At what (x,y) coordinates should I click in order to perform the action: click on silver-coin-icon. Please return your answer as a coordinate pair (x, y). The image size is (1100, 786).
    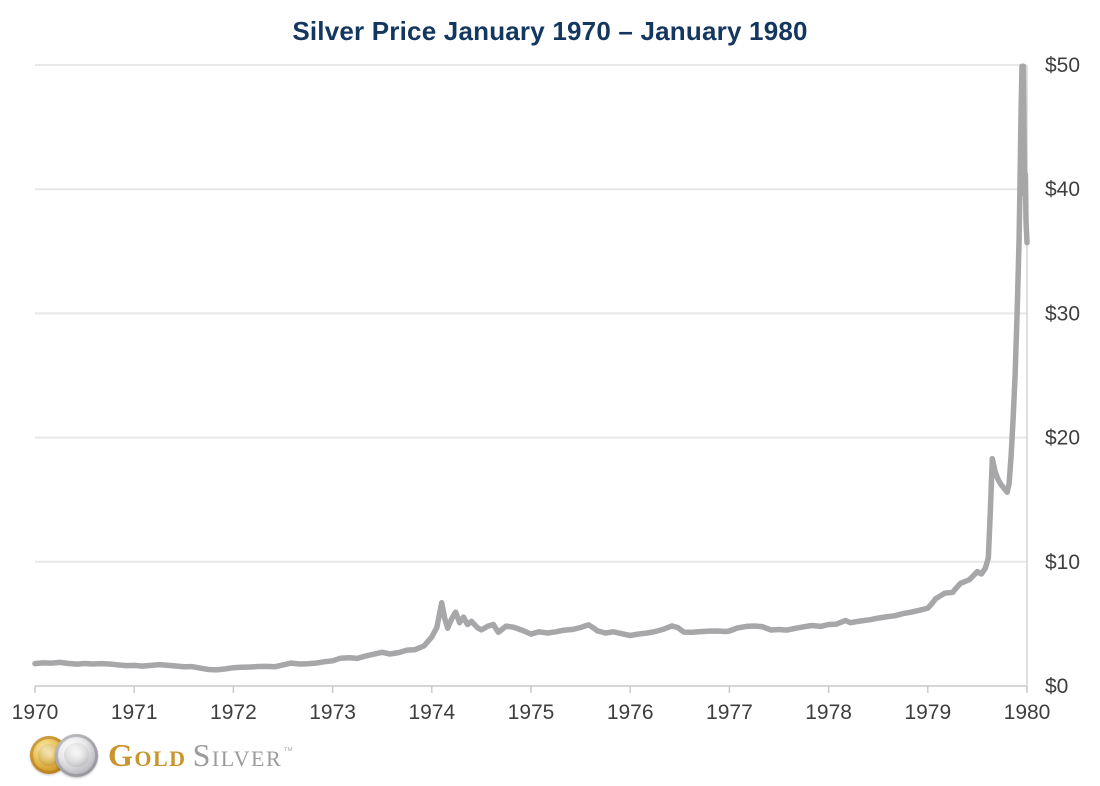
    Looking at the image, I should click on (76, 755).